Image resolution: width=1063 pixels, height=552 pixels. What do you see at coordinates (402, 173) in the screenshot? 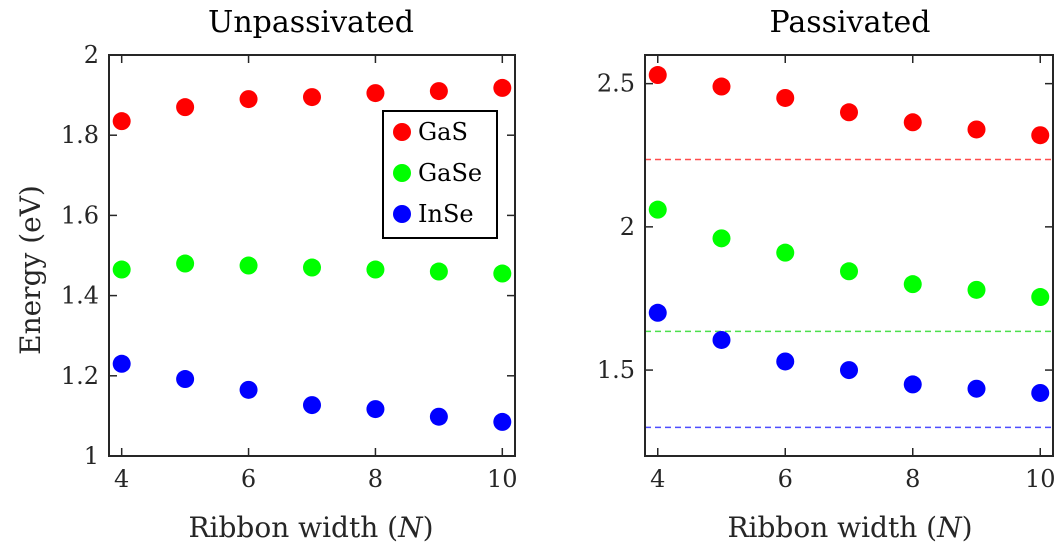
I see `legend-marker-gase` at bounding box center [402, 173].